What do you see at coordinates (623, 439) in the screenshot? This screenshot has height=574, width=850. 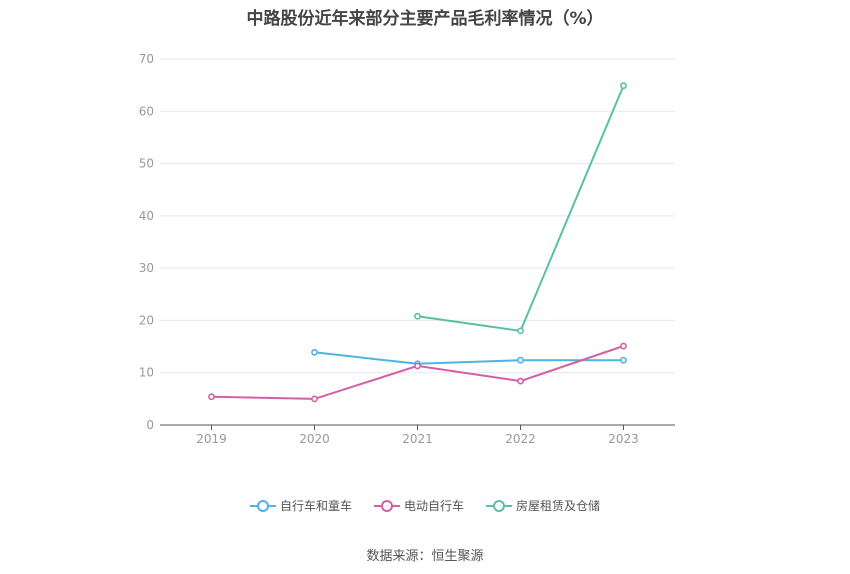 I see `x-tick-label: 2023` at bounding box center [623, 439].